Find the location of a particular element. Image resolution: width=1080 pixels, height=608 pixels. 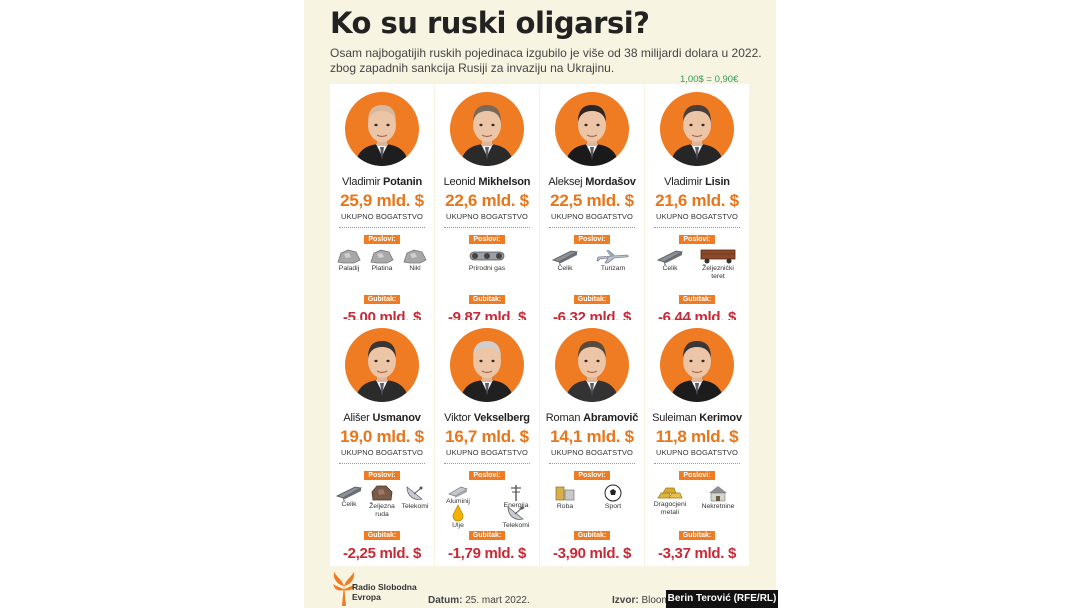

gold-bars-icon is located at coordinates (670, 492).